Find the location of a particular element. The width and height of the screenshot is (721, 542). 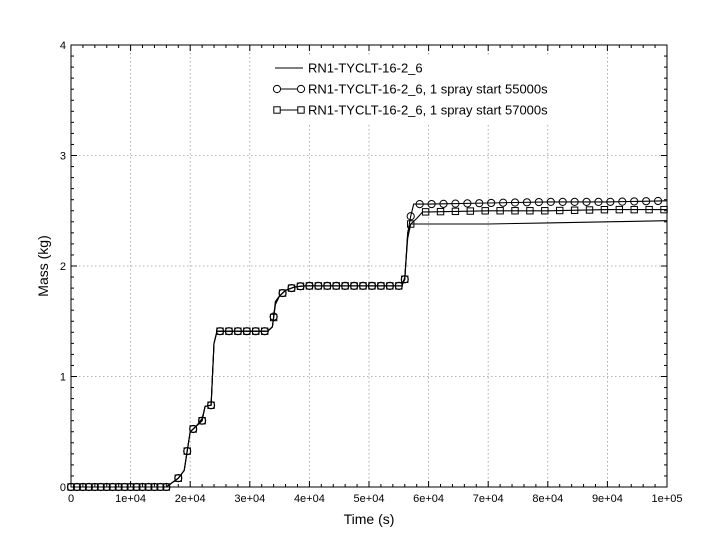

legend-label-spray-55000: RN1-TYCLT-16-2_6, 1 spray start 55000s is located at coordinates (428, 89).